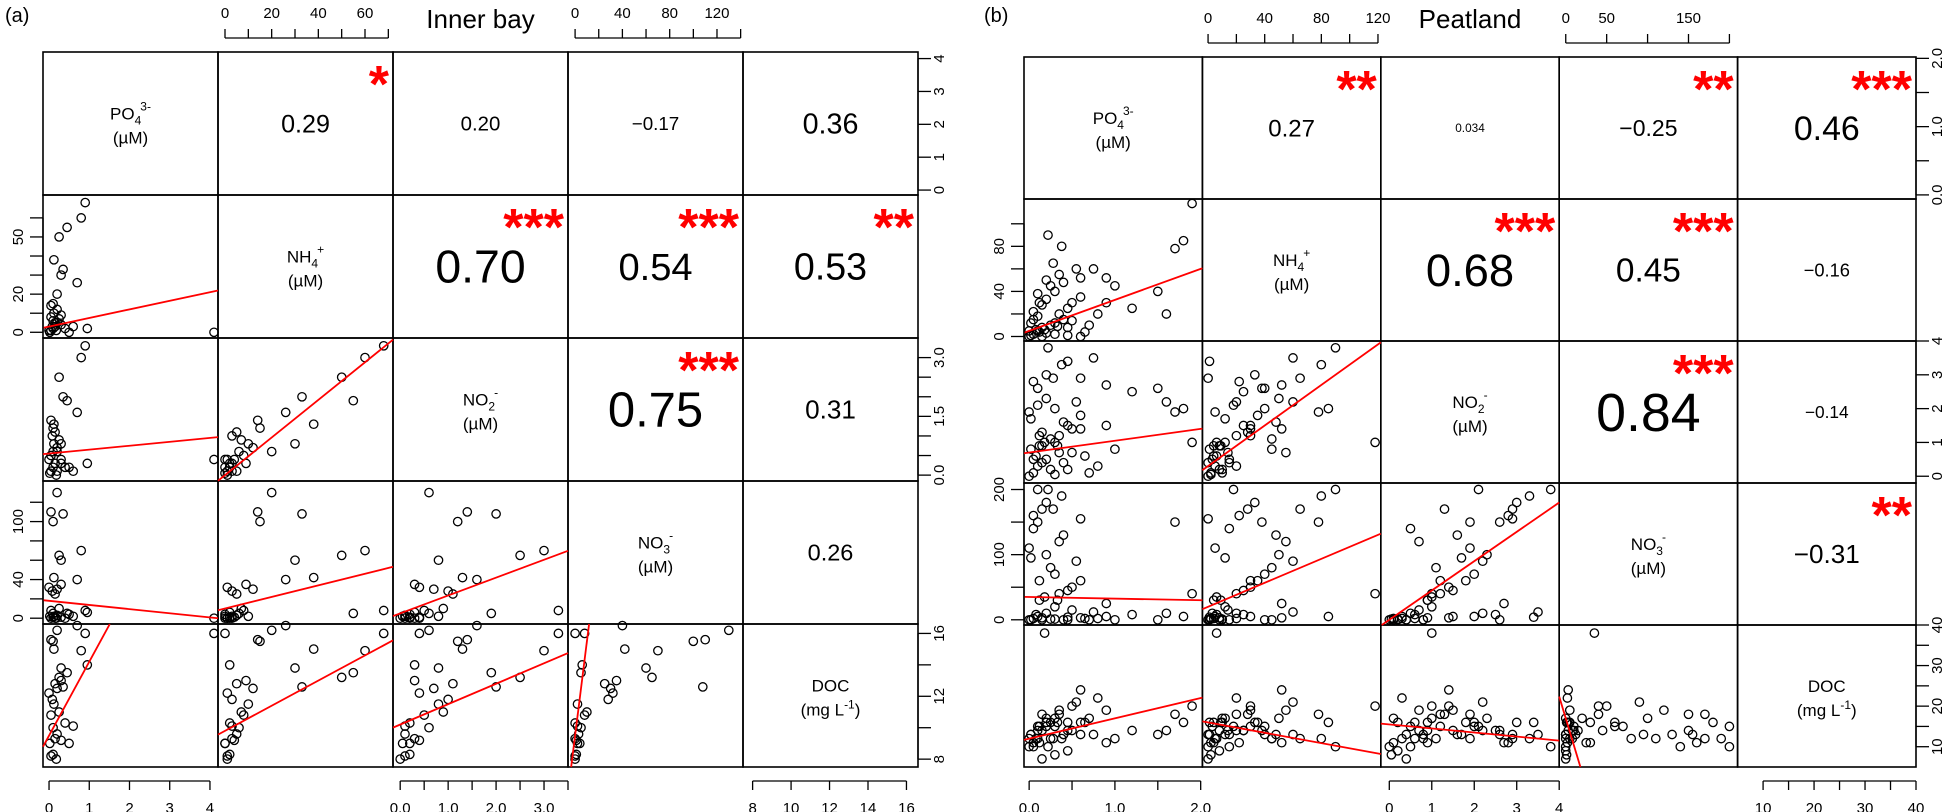  What do you see at coordinates (1648, 271) in the screenshot?
I see `correlation-value: 0.45` at bounding box center [1648, 271].